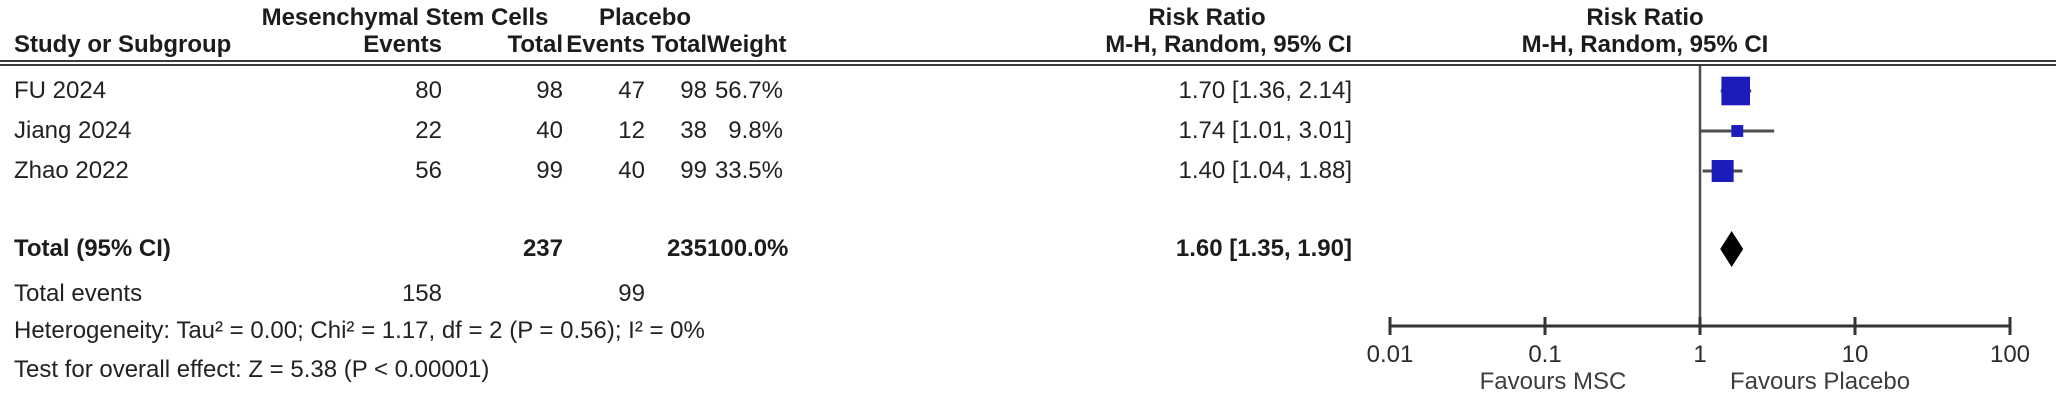 Image resolution: width=2056 pixels, height=401 pixels. I want to click on study-column-header: Study or Subgroup, so click(123, 44).